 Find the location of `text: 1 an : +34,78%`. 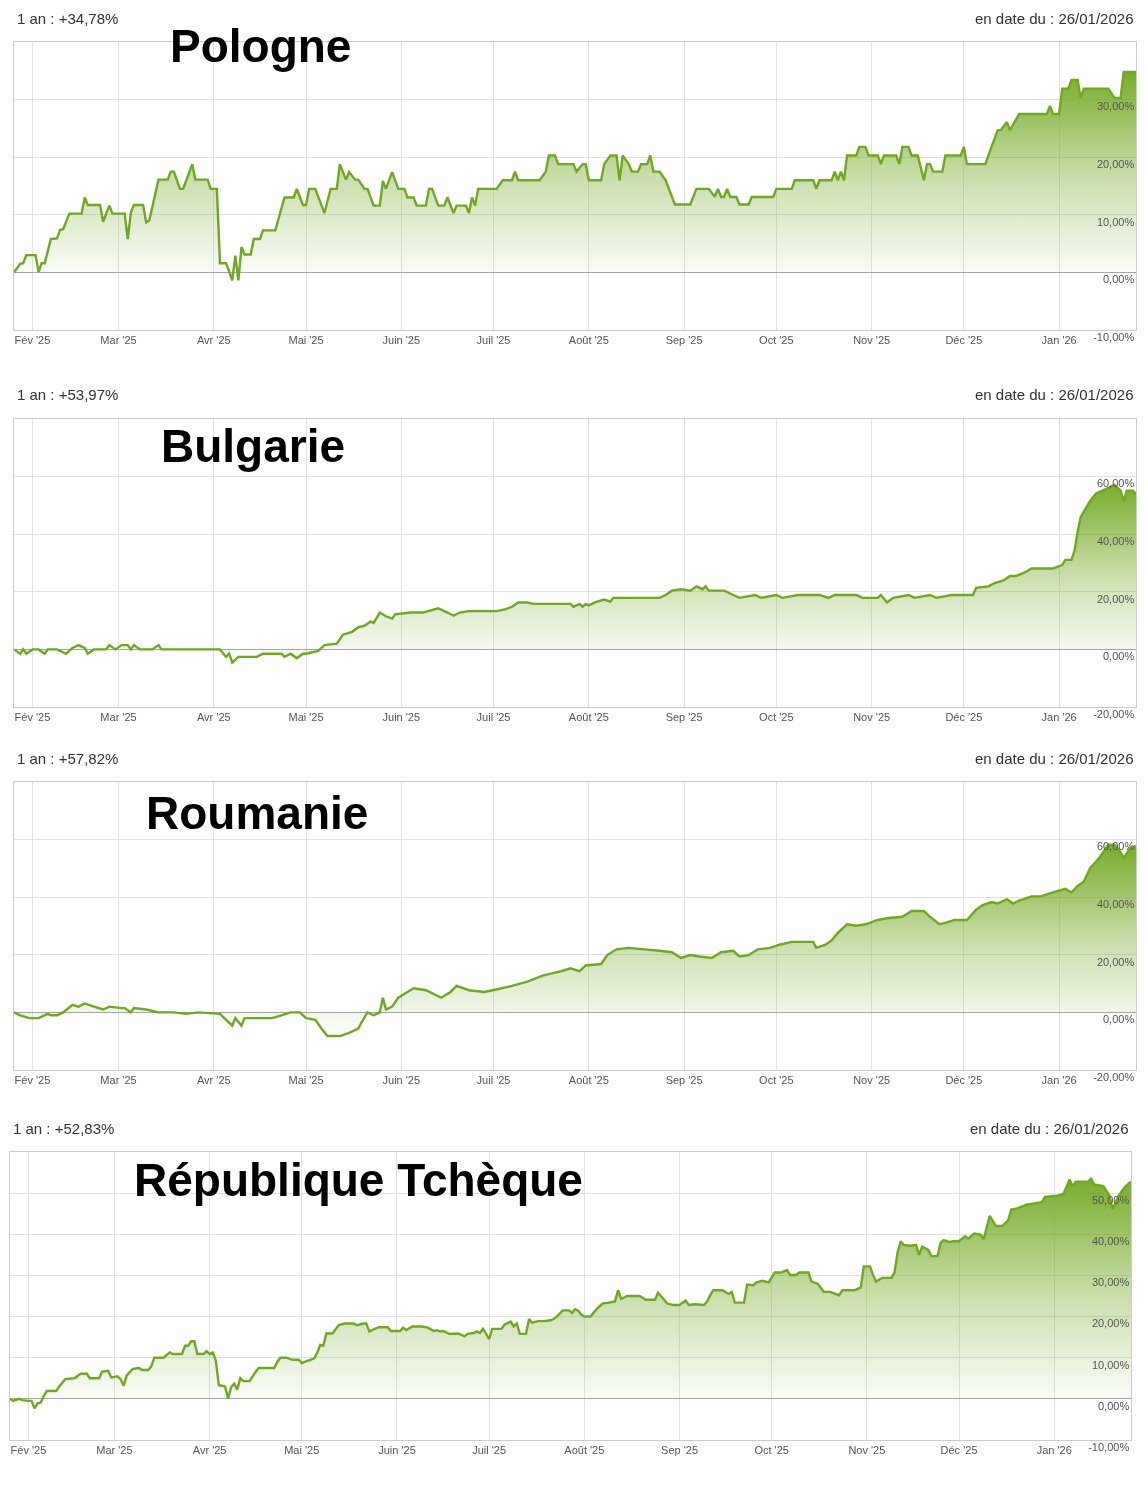

text: 1 an : +34,78% is located at coordinates (68, 18).